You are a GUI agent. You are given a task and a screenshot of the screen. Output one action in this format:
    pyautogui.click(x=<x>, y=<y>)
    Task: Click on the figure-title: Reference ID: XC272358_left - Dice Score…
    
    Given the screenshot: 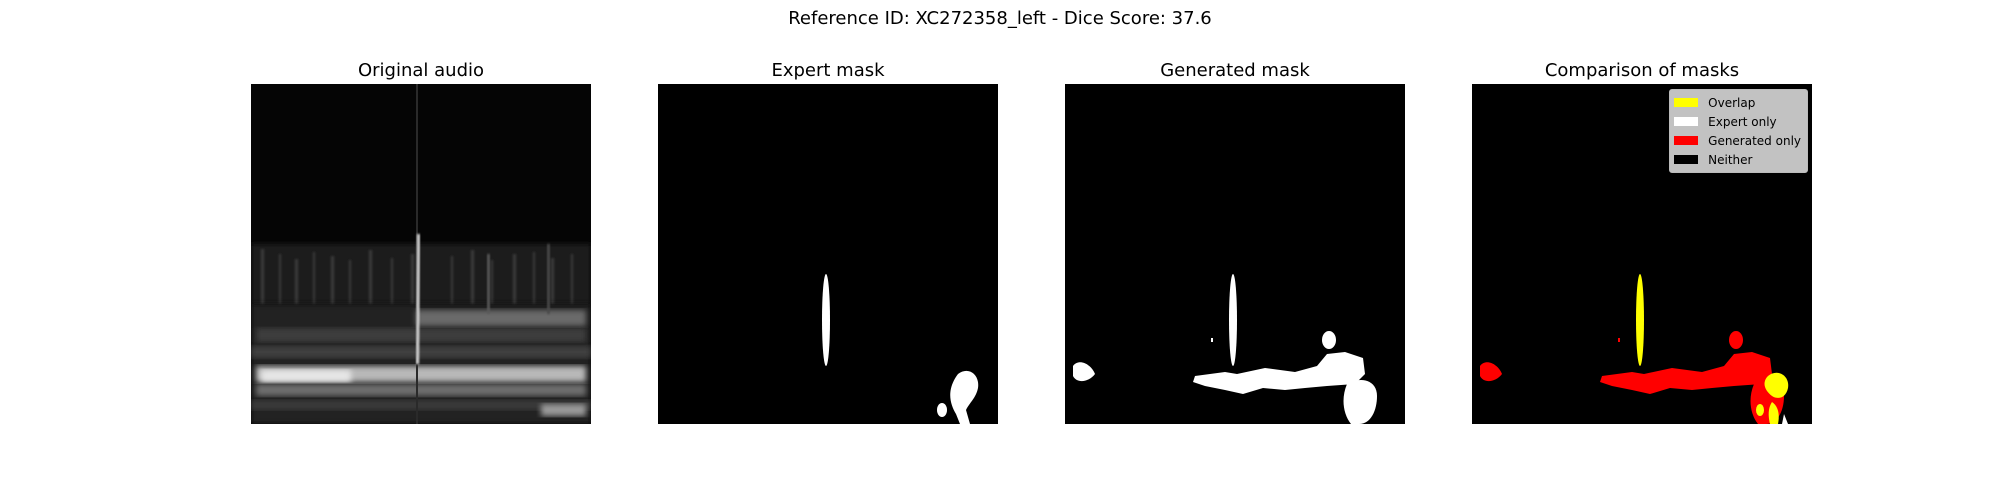 What is the action you would take?
    pyautogui.click(x=1000, y=18)
    